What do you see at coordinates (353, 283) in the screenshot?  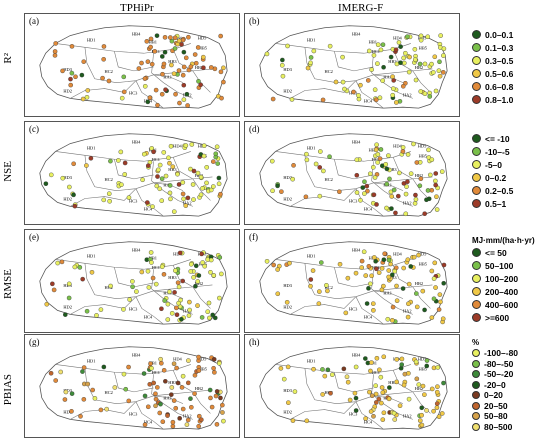 I see `plateau-outline` at bounding box center [353, 283].